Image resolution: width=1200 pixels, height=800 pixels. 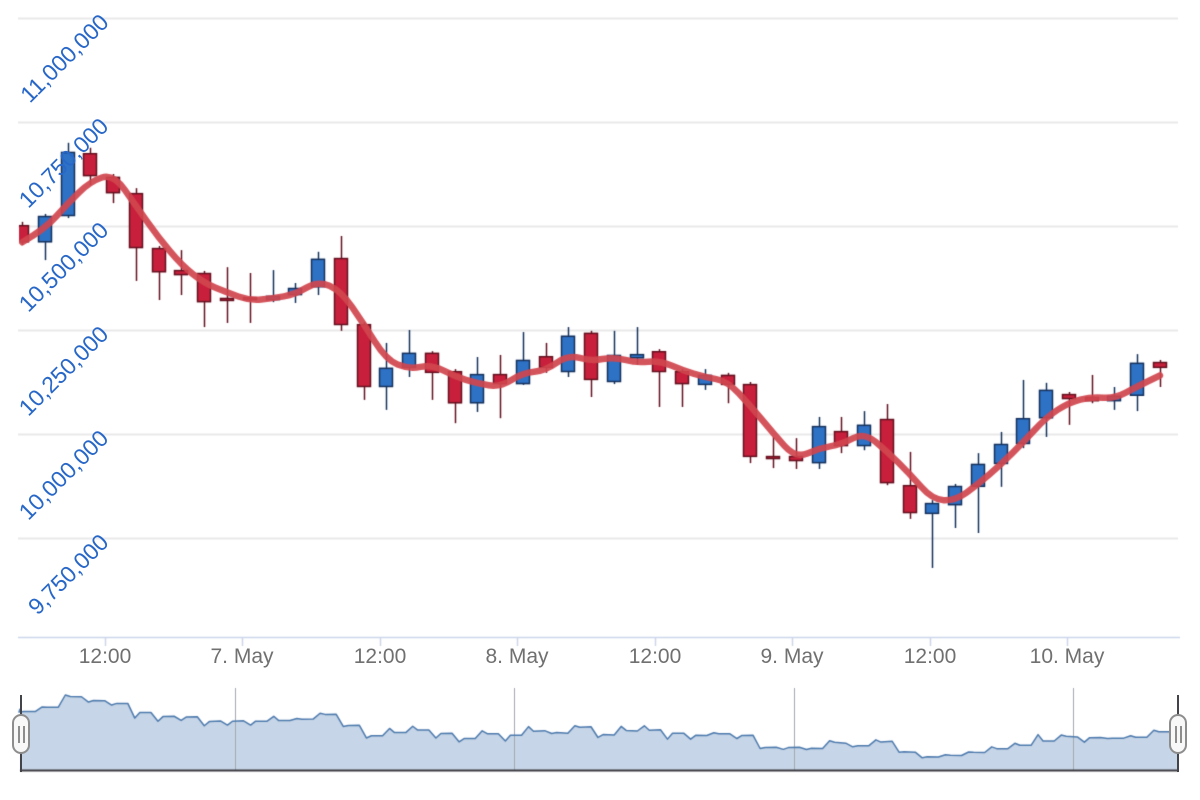 What do you see at coordinates (599, 729) in the screenshot?
I see `navigator: 7. May8. May9. May10. May` at bounding box center [599, 729].